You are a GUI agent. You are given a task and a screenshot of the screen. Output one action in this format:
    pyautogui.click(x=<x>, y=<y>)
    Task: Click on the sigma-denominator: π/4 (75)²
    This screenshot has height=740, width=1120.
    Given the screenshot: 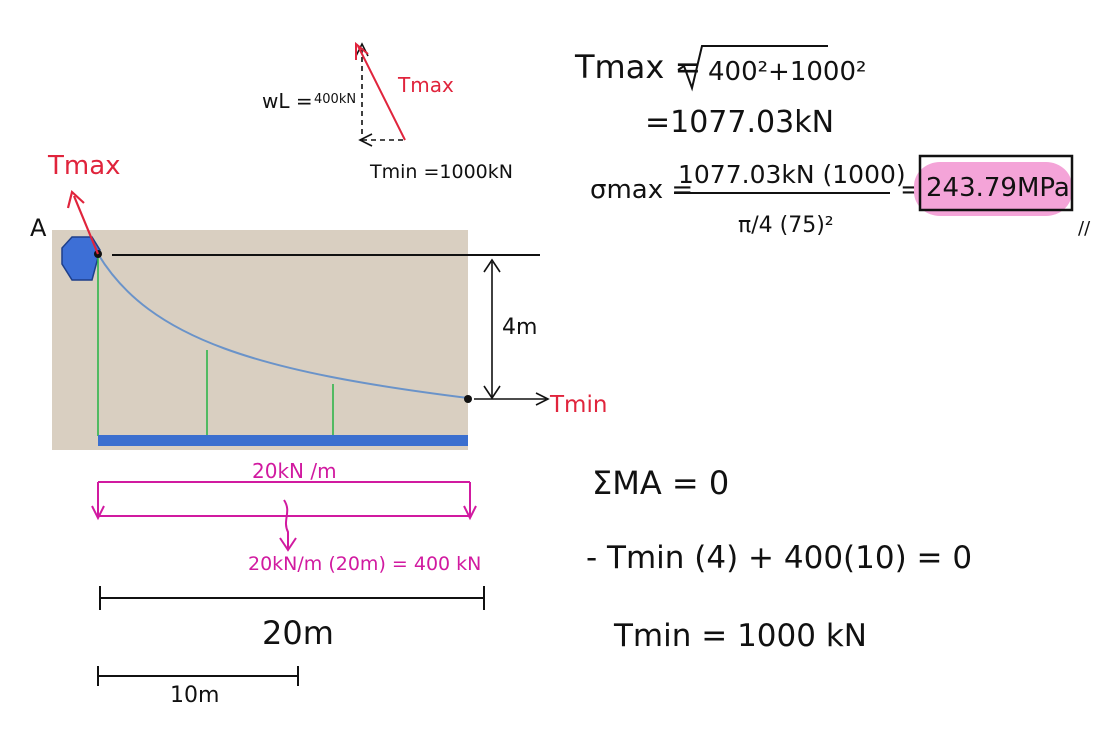 What is the action you would take?
    pyautogui.click(x=786, y=225)
    